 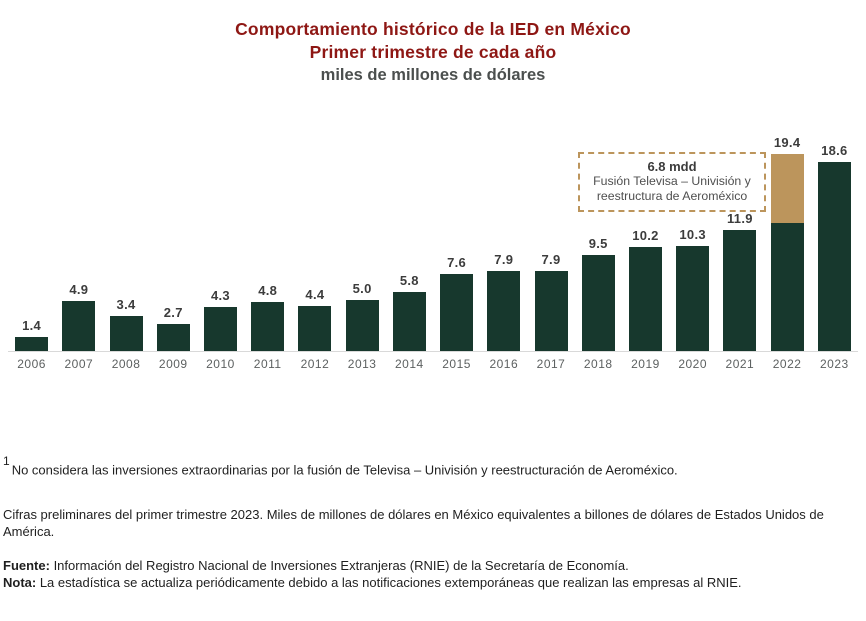 I want to click on bar-column-2022: 19.4, so click(x=787, y=243).